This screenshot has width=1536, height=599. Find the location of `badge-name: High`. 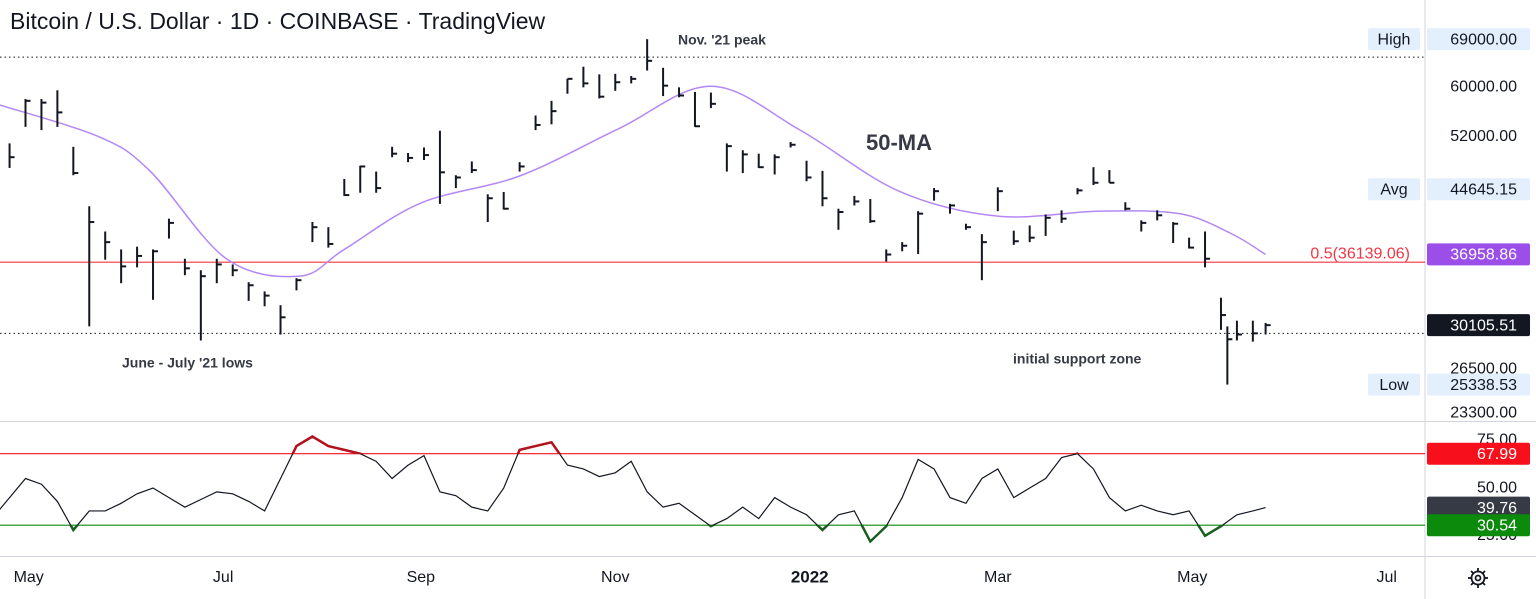

badge-name: High is located at coordinates (1394, 39).